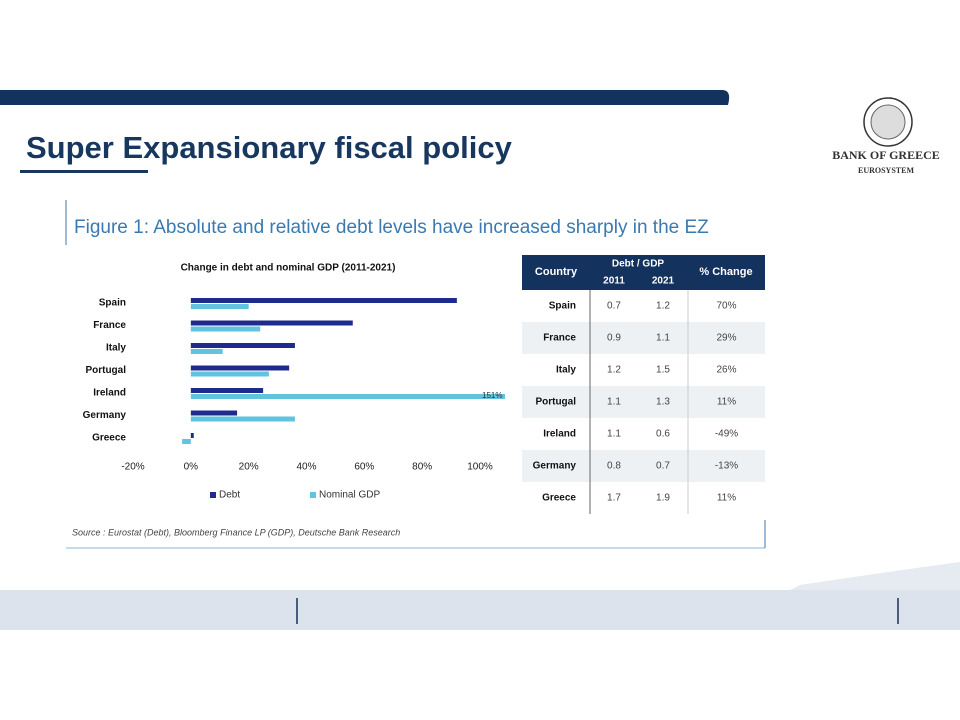  What do you see at coordinates (556, 272) in the screenshot?
I see `table-header-cell: Country` at bounding box center [556, 272].